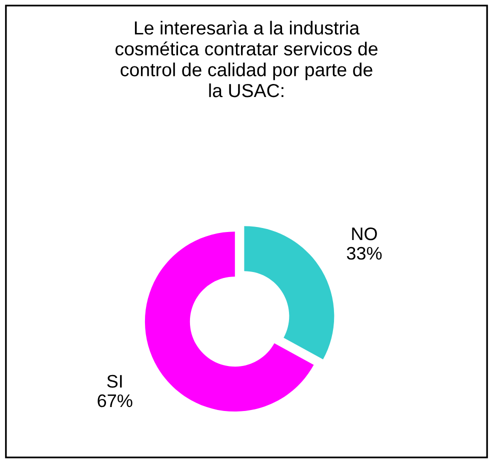 This screenshot has width=493, height=463. I want to click on data-label: 33%, so click(364, 253).